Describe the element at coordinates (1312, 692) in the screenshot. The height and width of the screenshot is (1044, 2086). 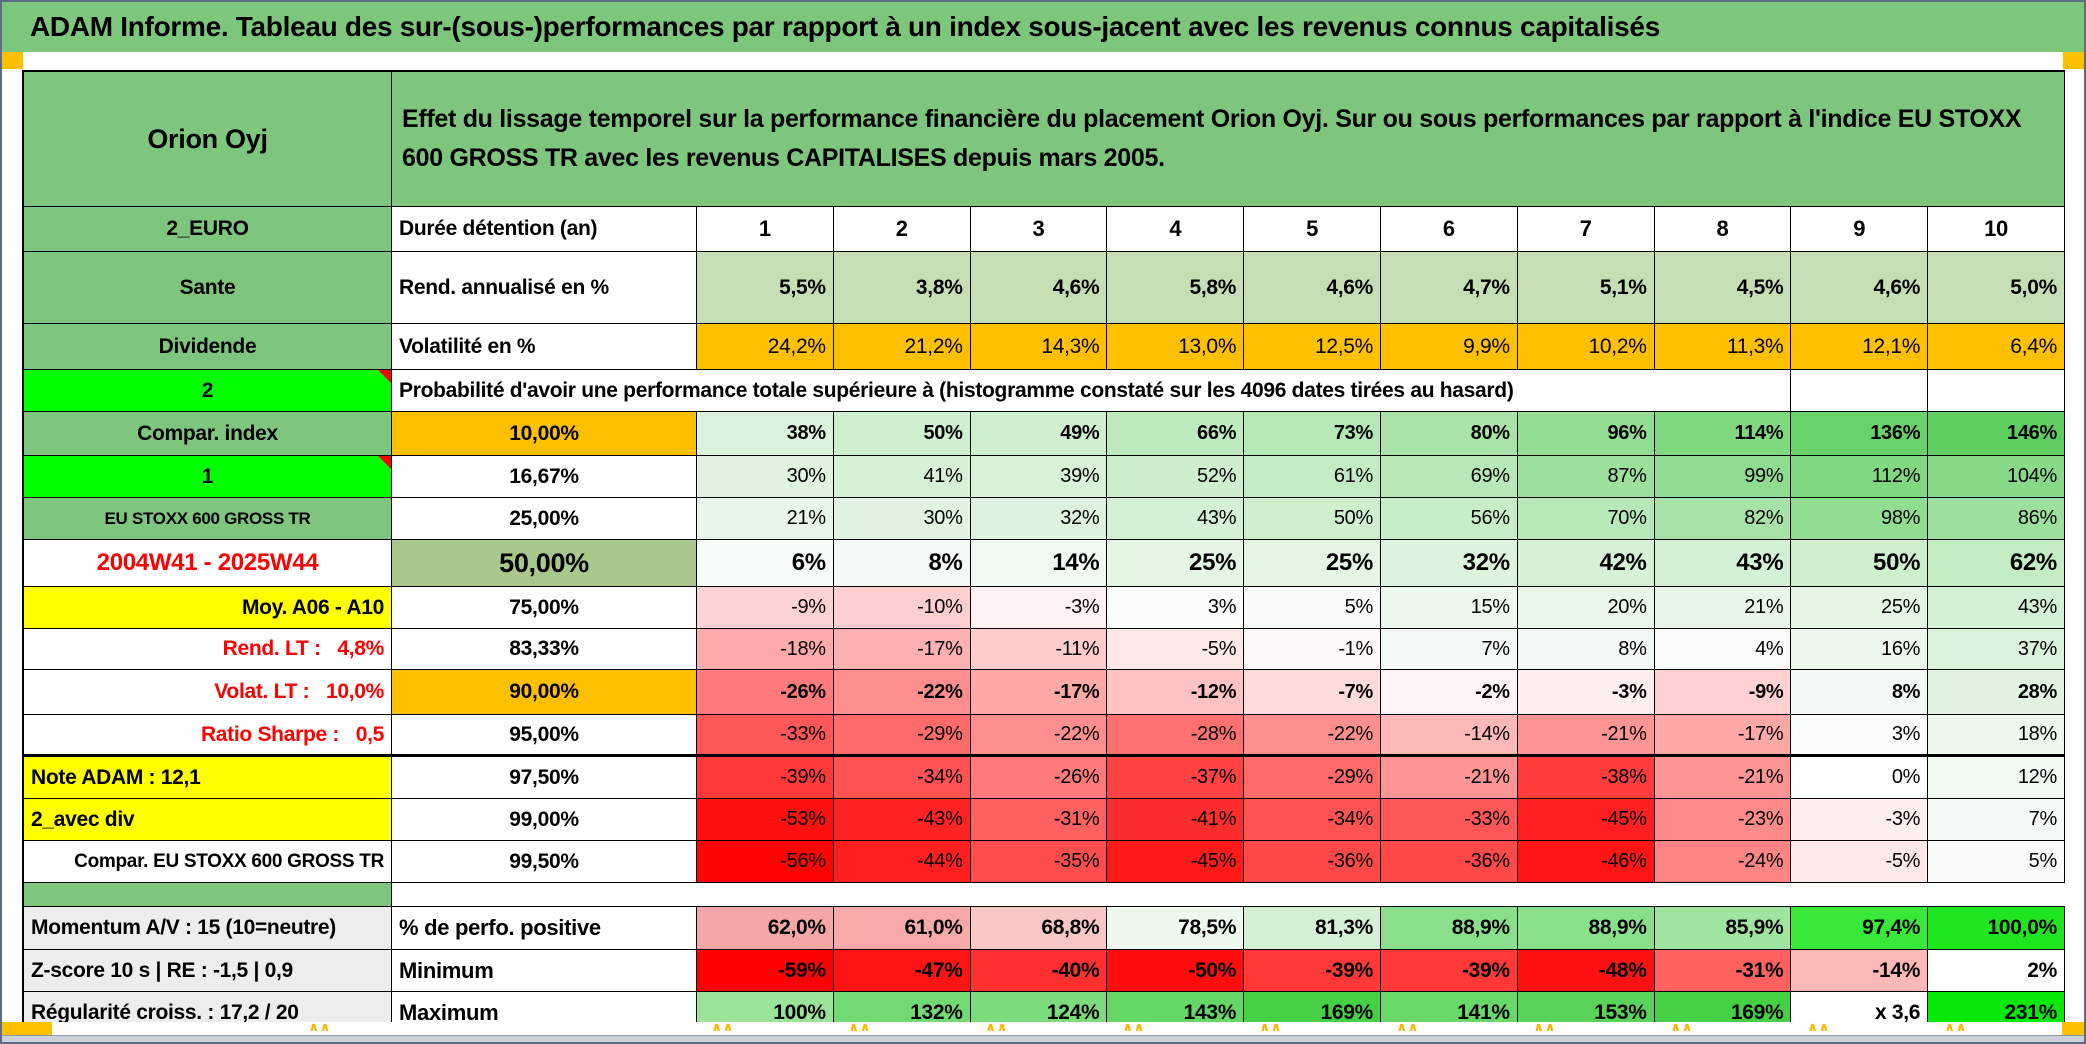
I see `data-cell: -7%` at that location.